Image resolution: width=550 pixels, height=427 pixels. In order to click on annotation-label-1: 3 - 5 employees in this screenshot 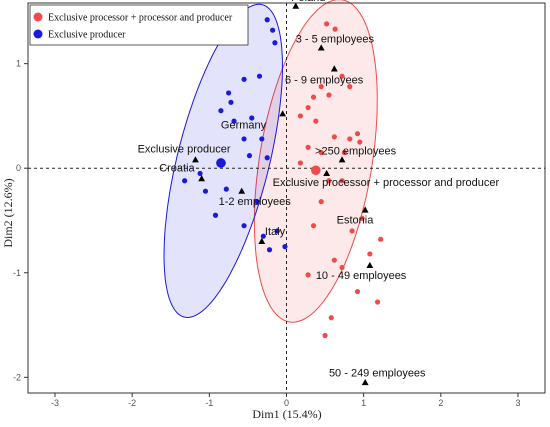, I will do `click(335, 40)`.